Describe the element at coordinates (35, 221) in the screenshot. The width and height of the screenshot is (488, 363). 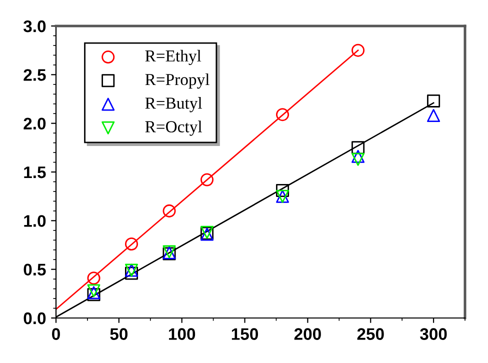
I see `y-tick-label: 1.0` at that location.